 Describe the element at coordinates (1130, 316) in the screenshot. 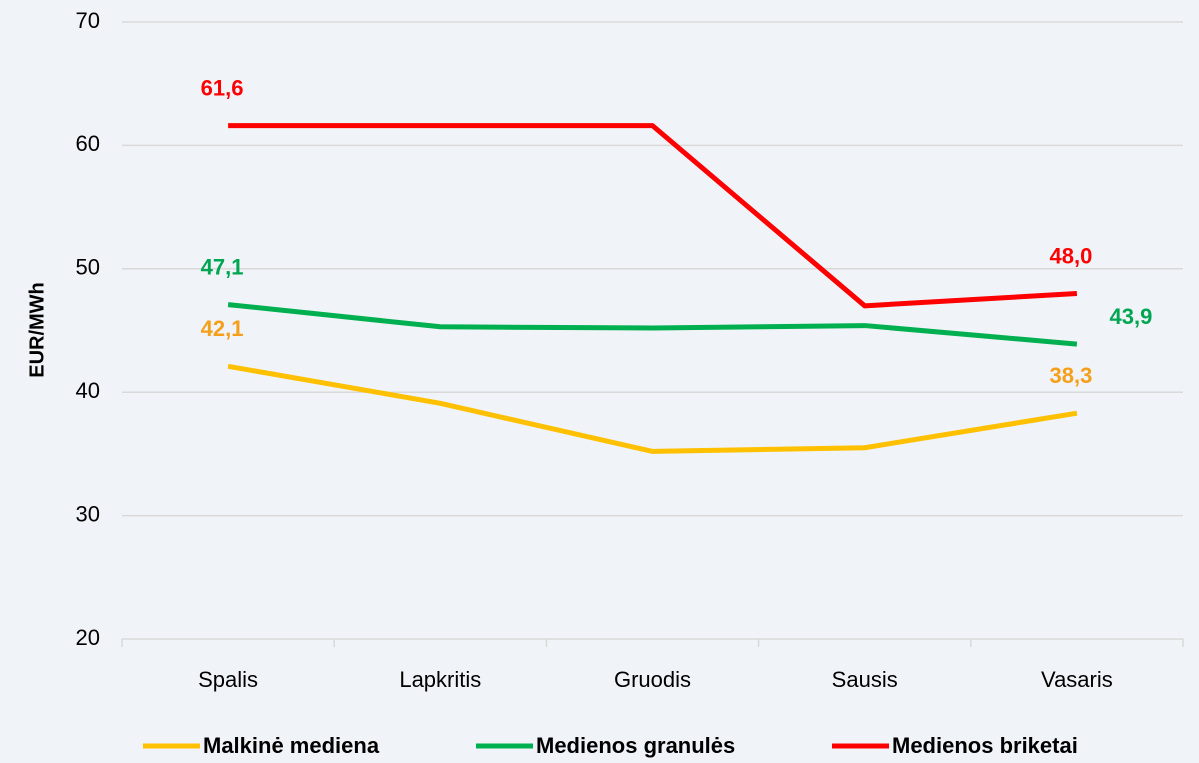

I see `data-label: 43,9` at that location.